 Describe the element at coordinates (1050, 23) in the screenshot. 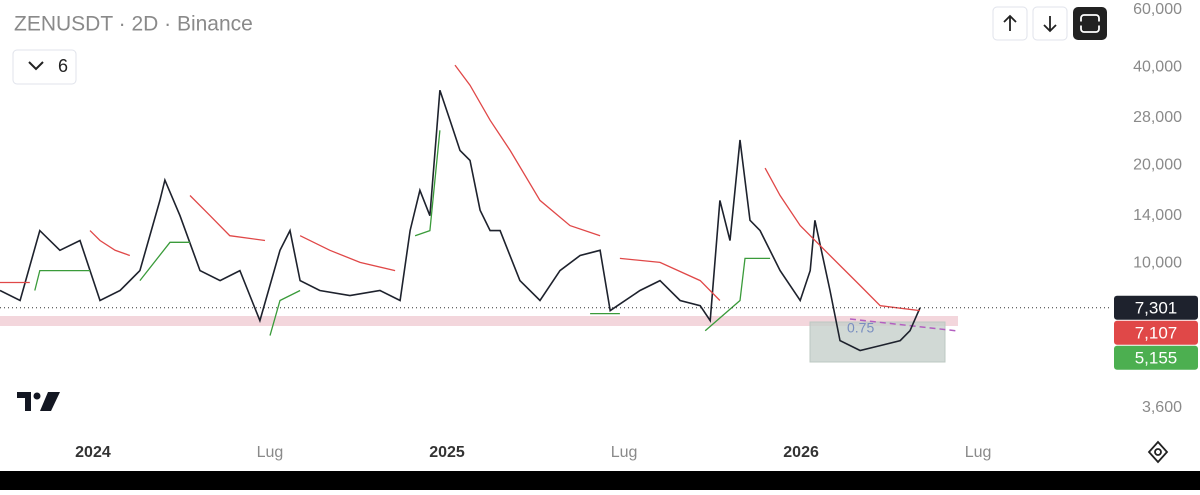

I see `scroll-down-button` at that location.